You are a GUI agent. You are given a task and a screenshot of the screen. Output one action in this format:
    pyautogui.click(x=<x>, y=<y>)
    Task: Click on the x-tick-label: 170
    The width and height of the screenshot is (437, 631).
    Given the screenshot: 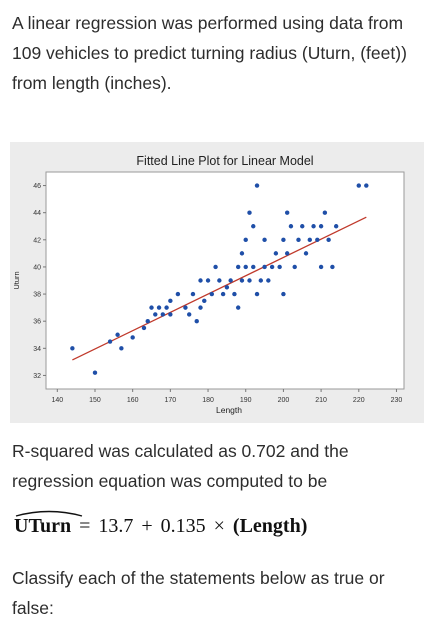 What is the action you would take?
    pyautogui.click(x=171, y=400)
    